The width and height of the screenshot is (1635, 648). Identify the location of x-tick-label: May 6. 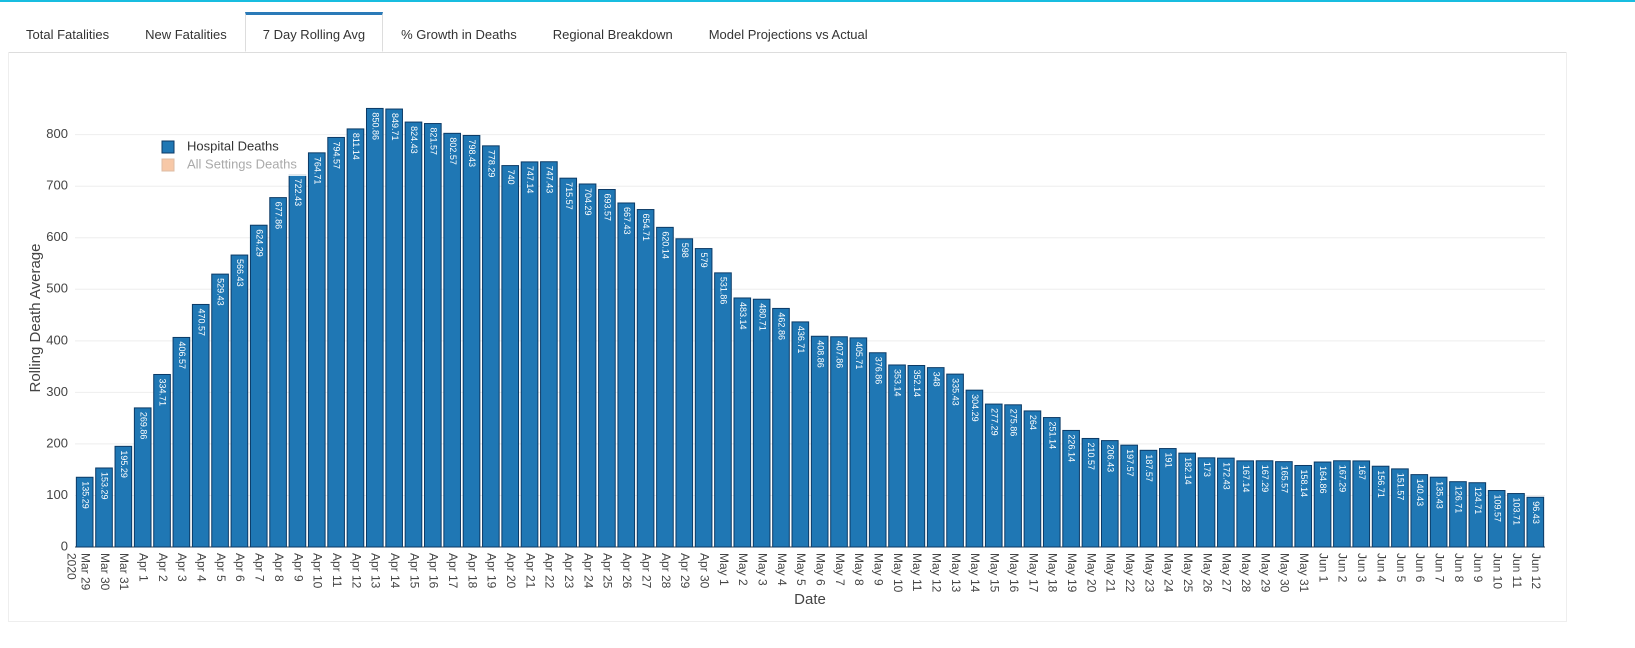
(820, 569).